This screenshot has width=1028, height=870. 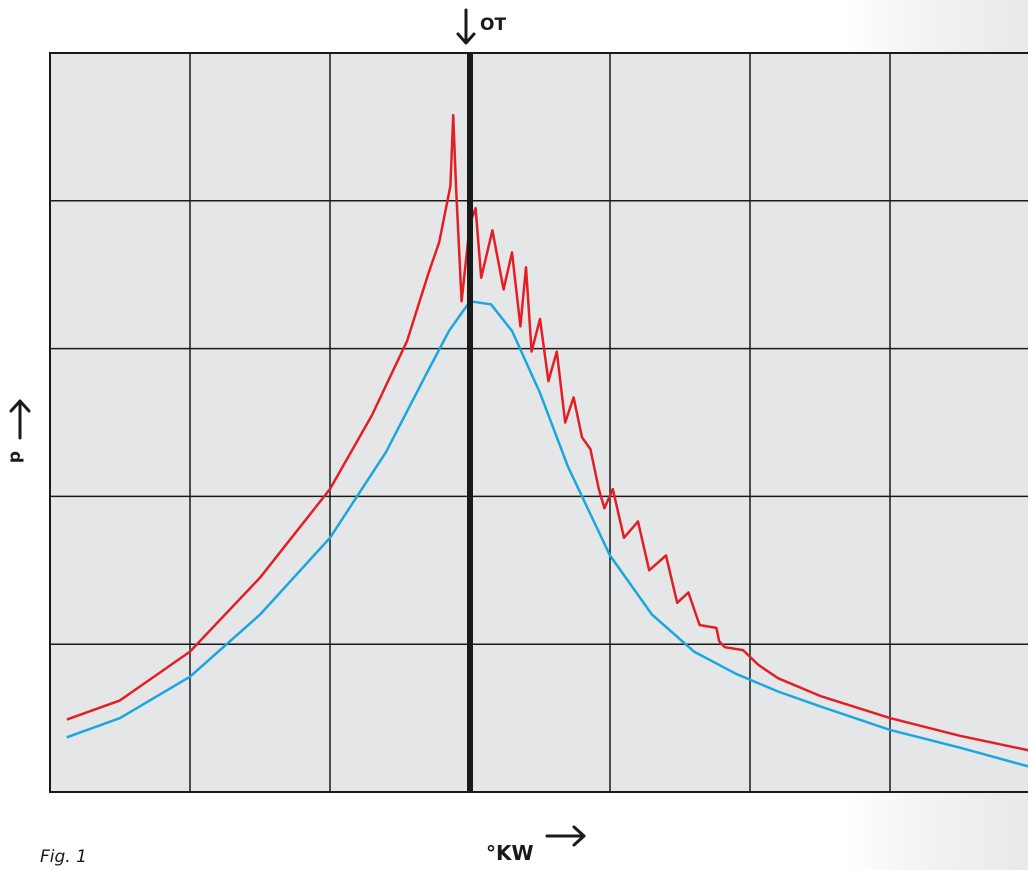 I want to click on y-axis-arrow-icon, so click(x=20, y=419).